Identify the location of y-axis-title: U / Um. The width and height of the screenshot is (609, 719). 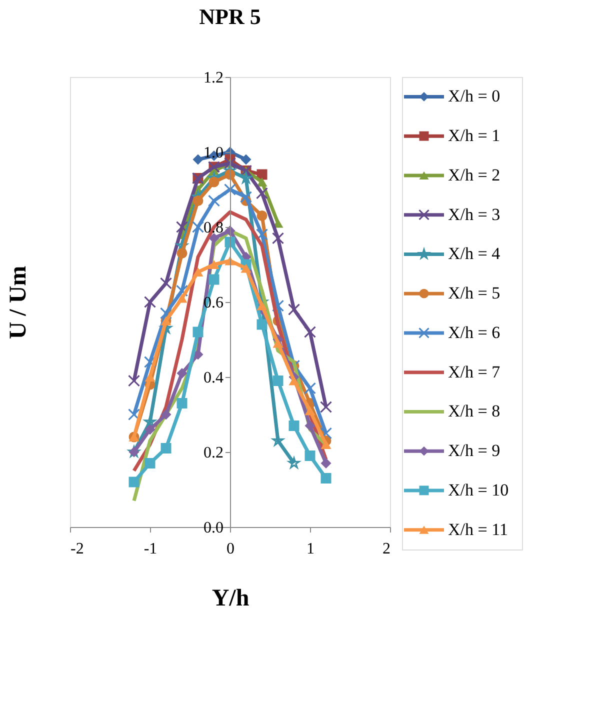
(19, 303).